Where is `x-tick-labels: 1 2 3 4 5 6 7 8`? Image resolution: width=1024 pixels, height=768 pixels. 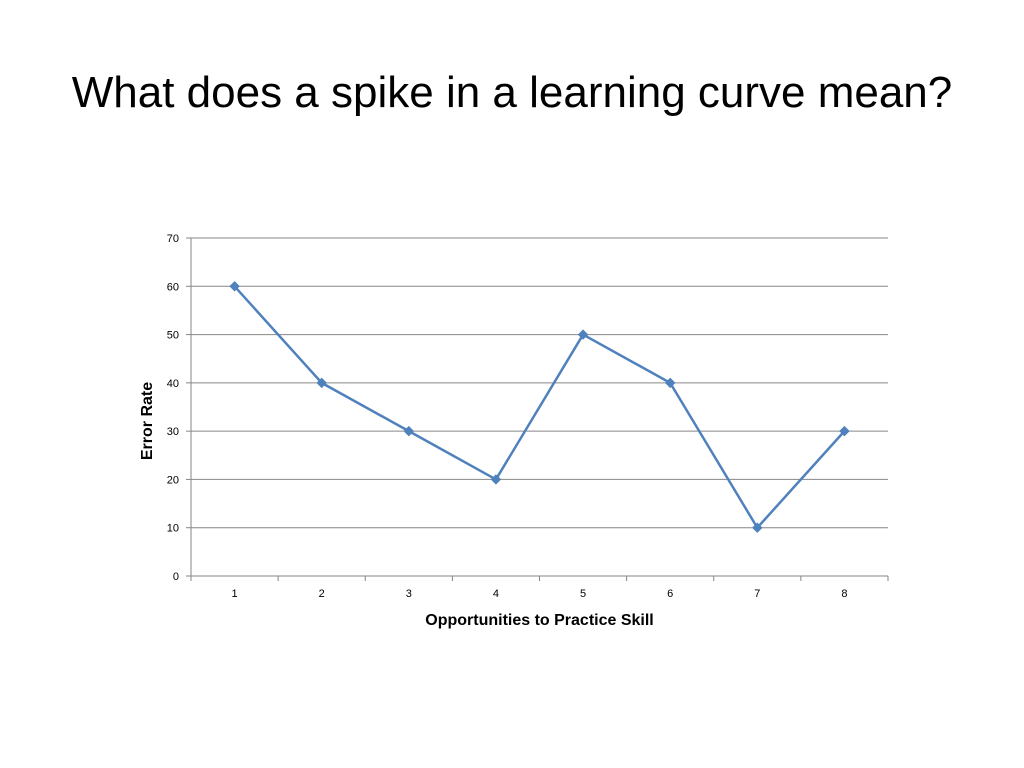 x-tick-labels: 1 2 3 4 5 6 7 8 is located at coordinates (540, 594).